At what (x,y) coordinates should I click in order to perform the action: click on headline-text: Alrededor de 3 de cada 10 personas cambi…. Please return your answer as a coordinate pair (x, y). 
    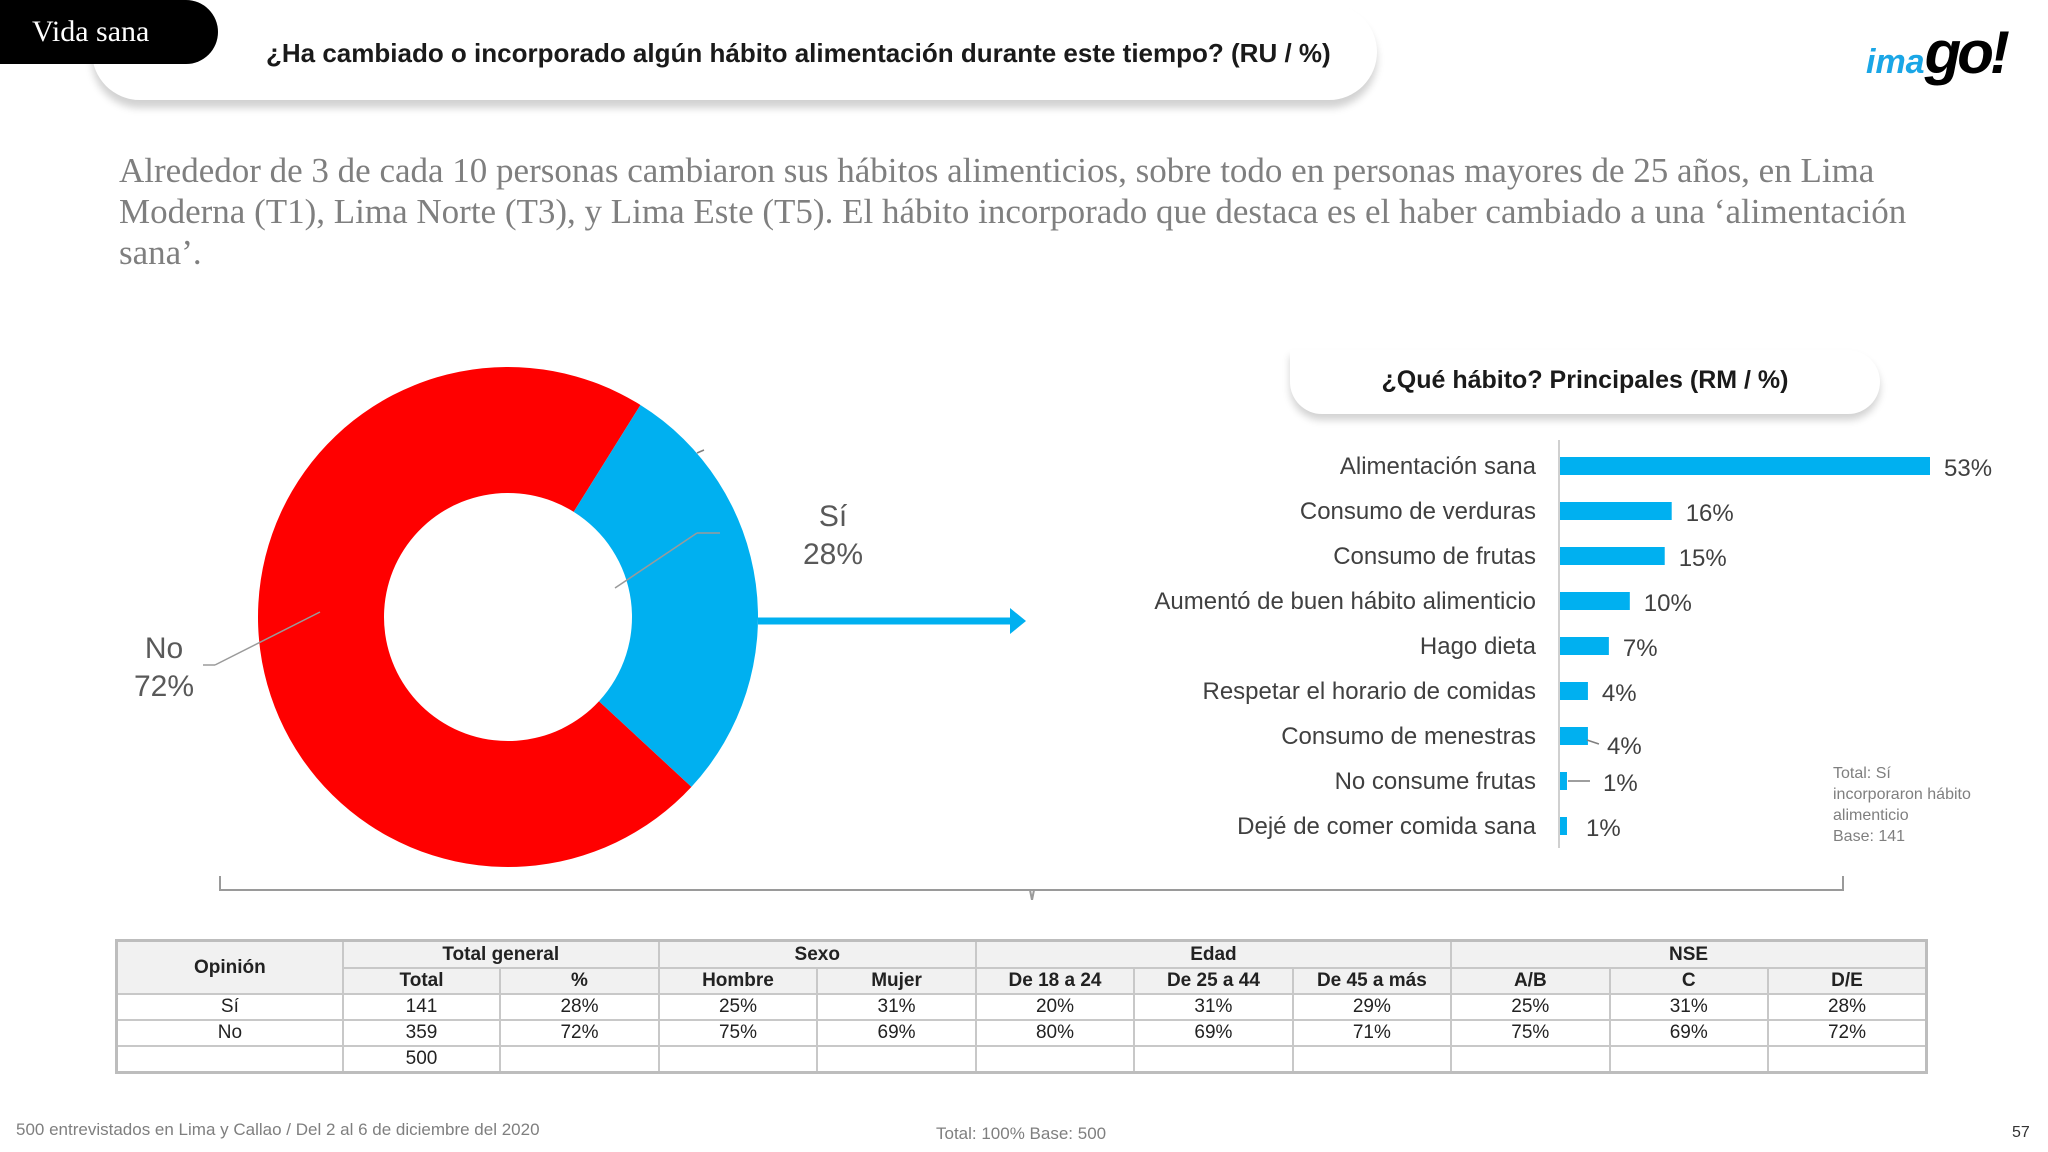
    Looking at the image, I should click on (1013, 211).